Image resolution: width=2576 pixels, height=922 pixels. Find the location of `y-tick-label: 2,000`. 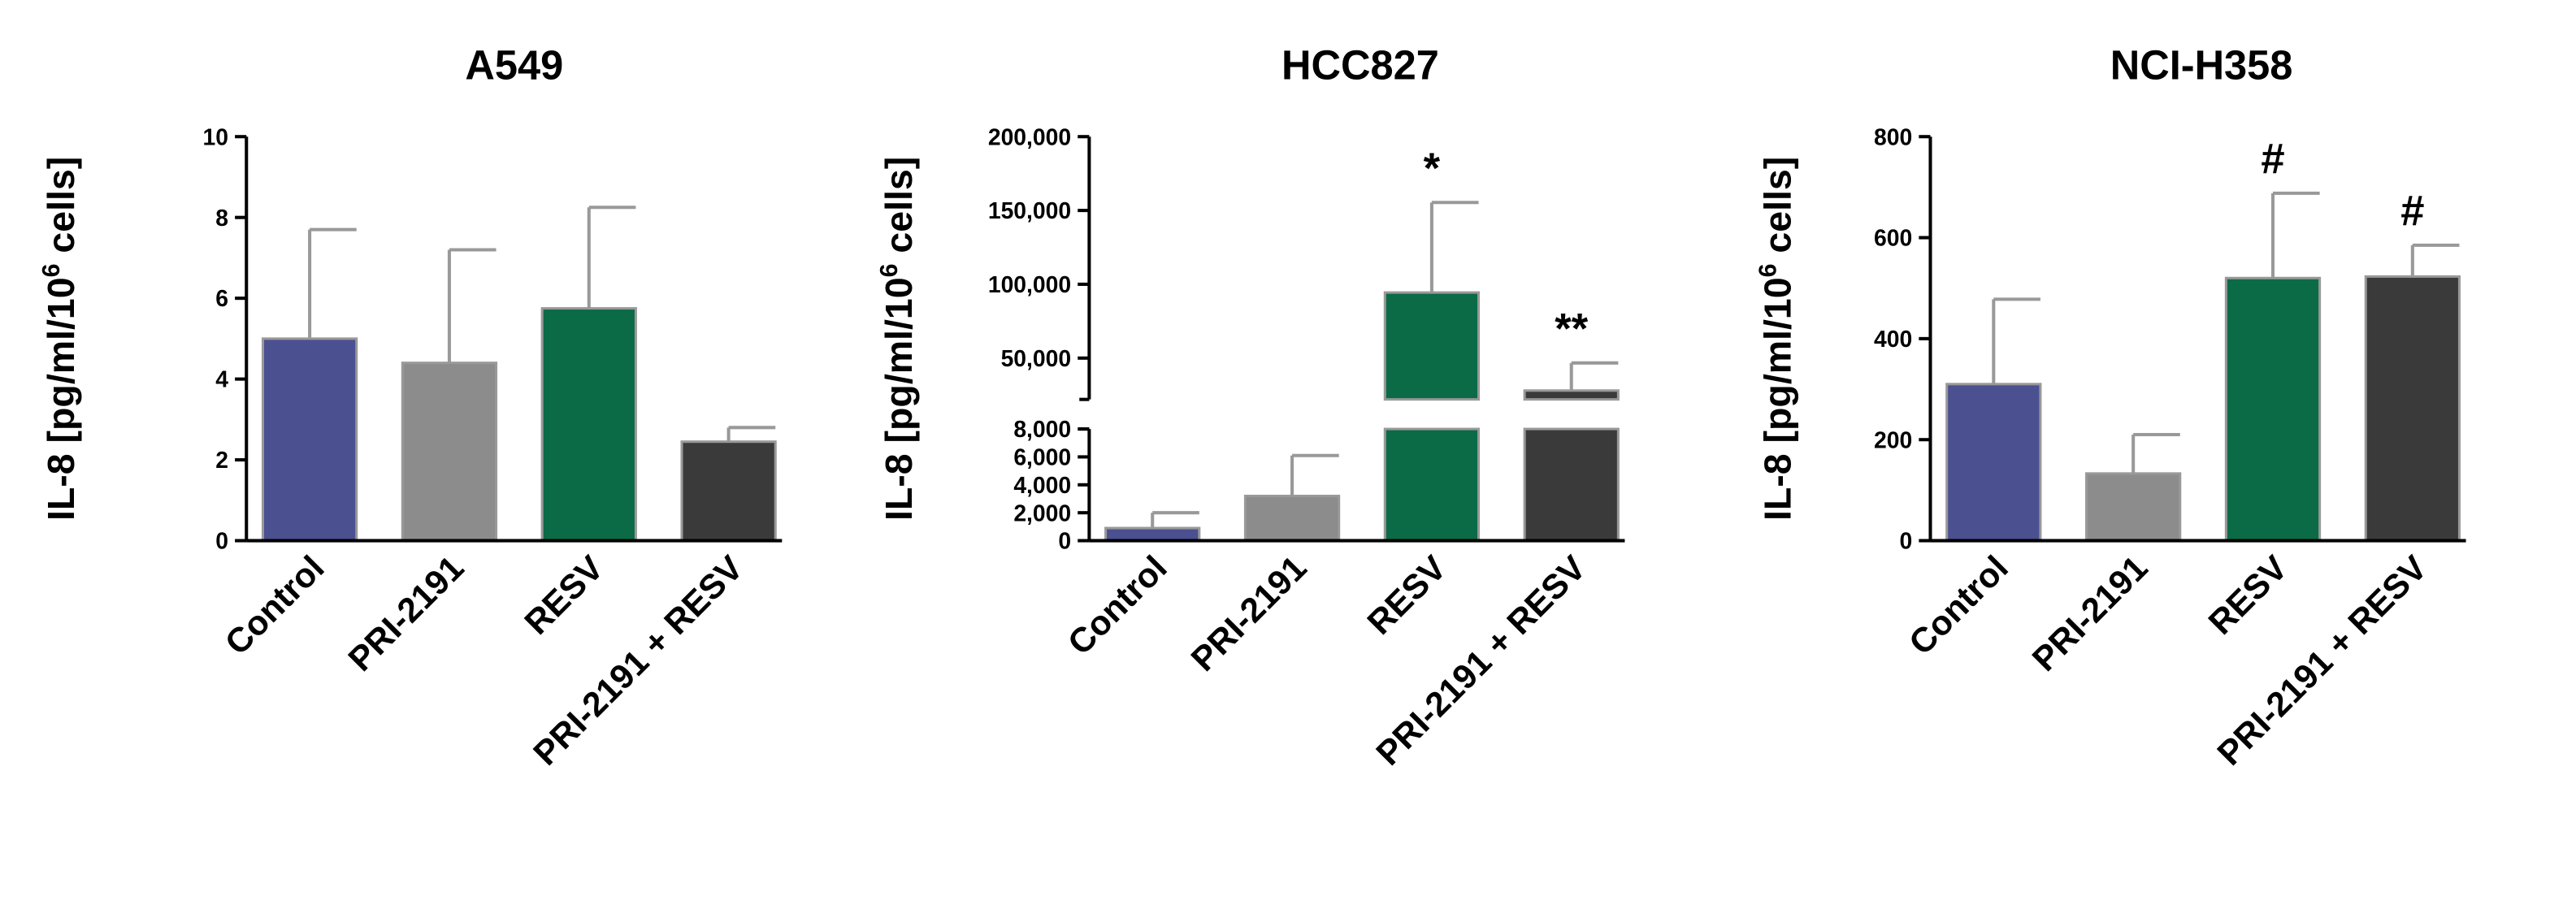

y-tick-label: 2,000 is located at coordinates (1042, 513).